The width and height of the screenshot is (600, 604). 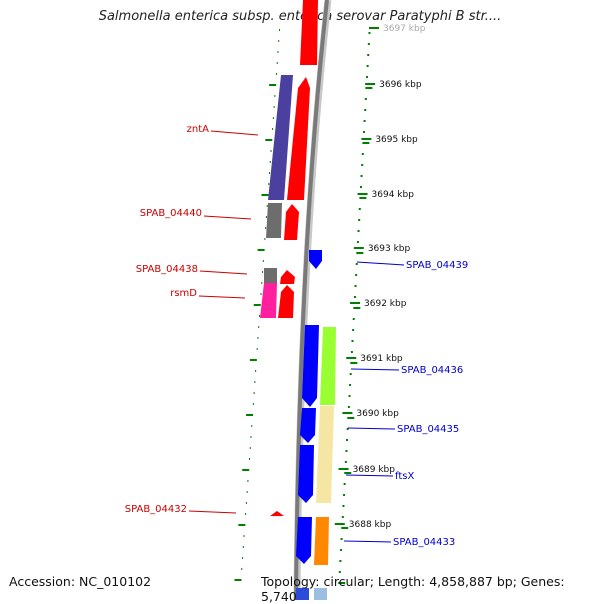 What do you see at coordinates (183, 293) in the screenshot?
I see `gene-label-text: rsmD` at bounding box center [183, 293].